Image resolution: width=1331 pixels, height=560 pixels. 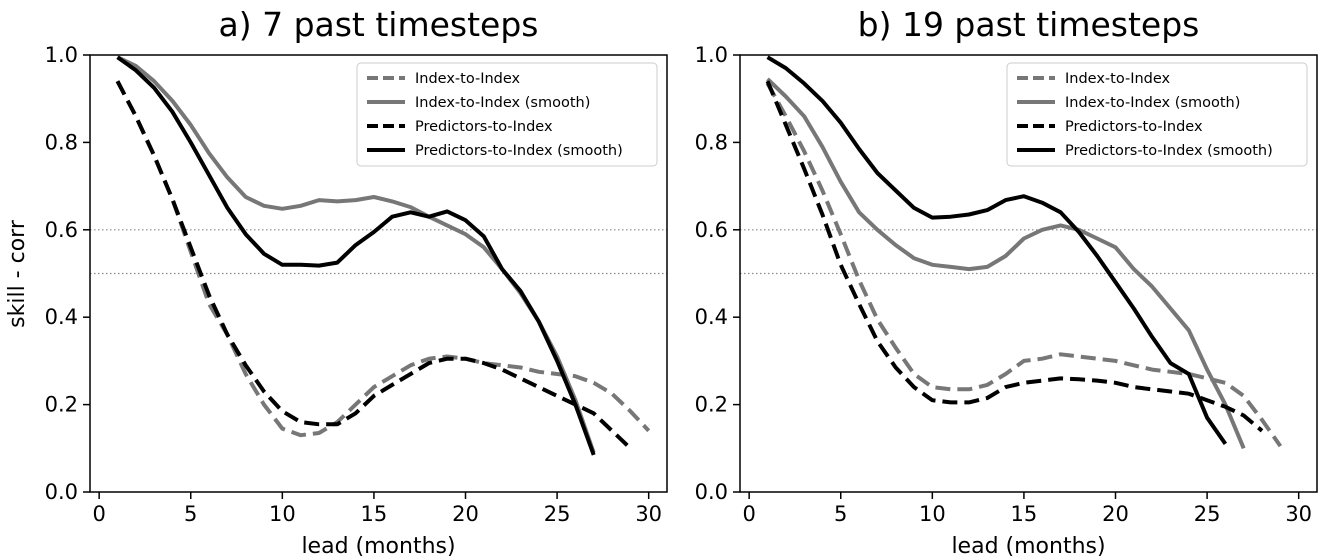 What do you see at coordinates (1029, 24) in the screenshot?
I see `chart-title: b) 19 past timesteps` at bounding box center [1029, 24].